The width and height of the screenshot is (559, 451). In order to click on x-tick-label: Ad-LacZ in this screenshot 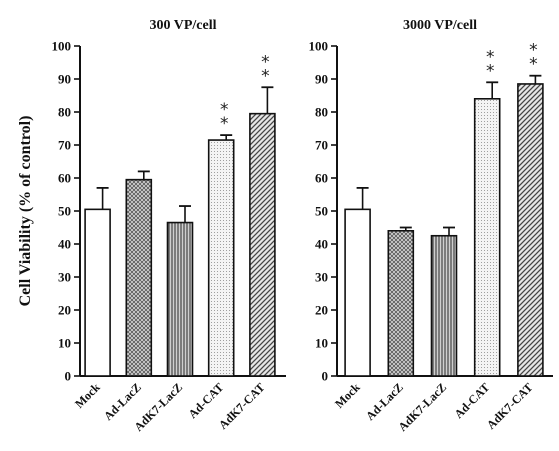, I will do `click(384, 401)`.